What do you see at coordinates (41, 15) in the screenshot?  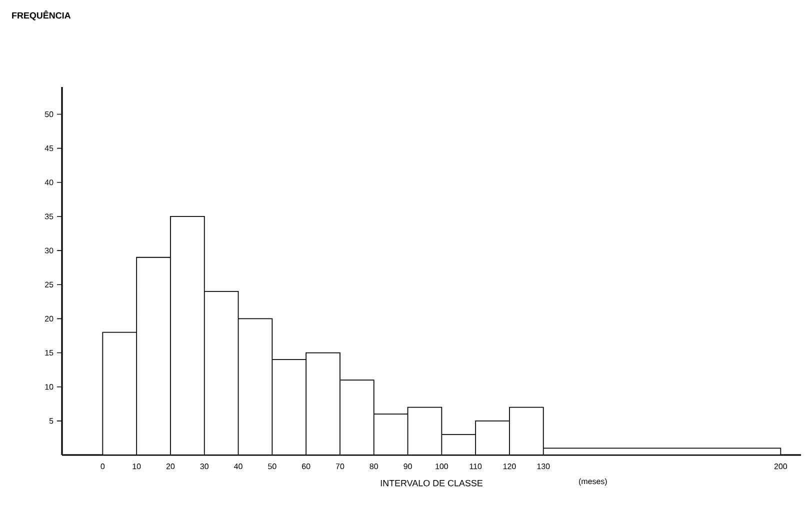 I see `chart-title: FREQUÊNCIA` at bounding box center [41, 15].